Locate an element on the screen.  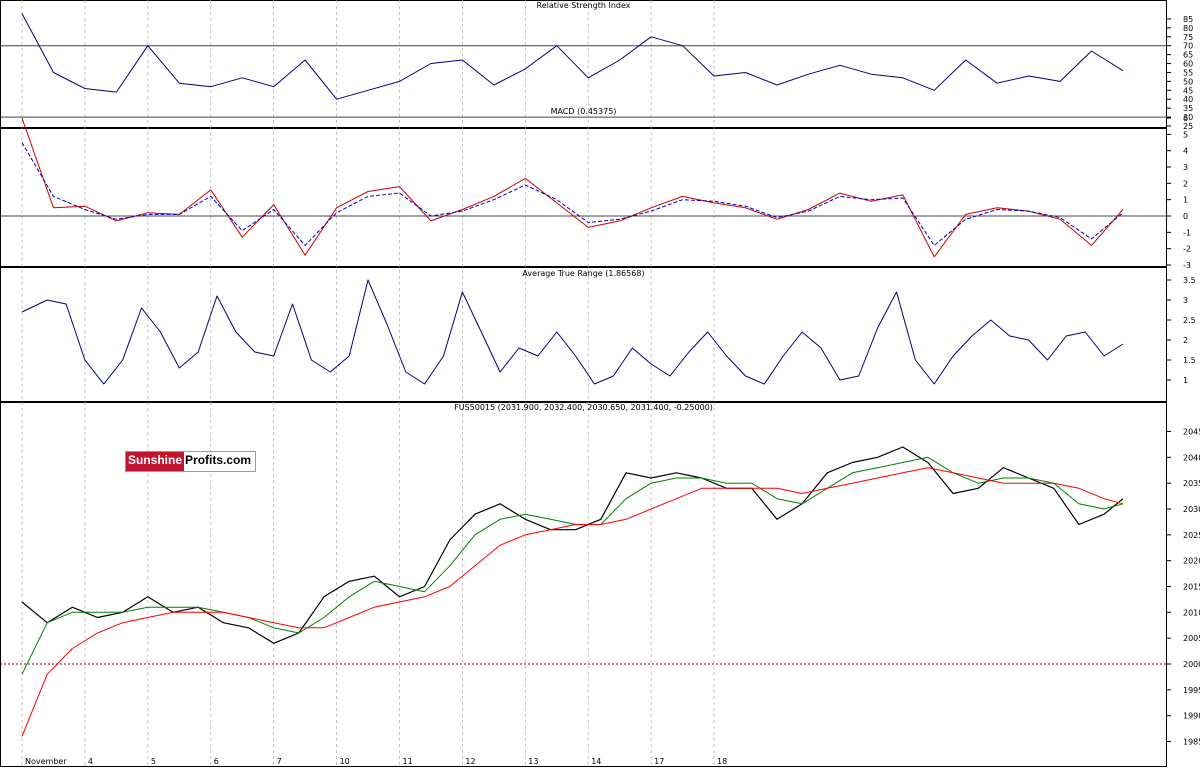
y-tick-label: 55 is located at coordinates (1188, 72).